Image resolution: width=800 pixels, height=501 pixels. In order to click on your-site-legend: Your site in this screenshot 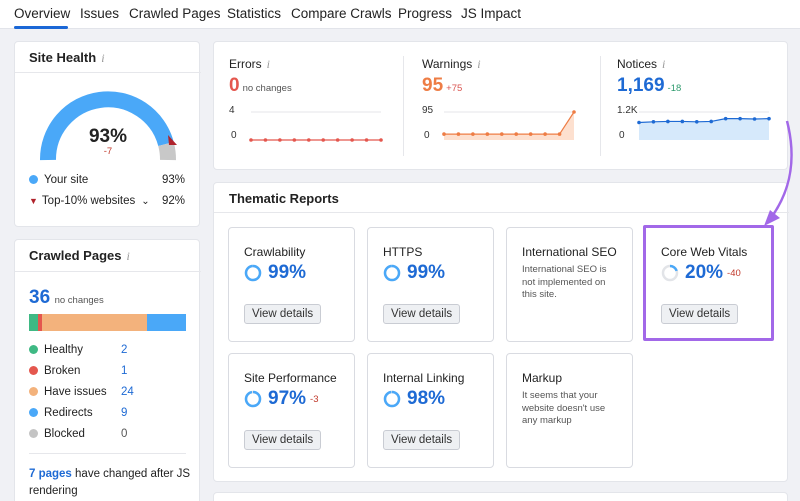, I will do `click(58, 180)`.